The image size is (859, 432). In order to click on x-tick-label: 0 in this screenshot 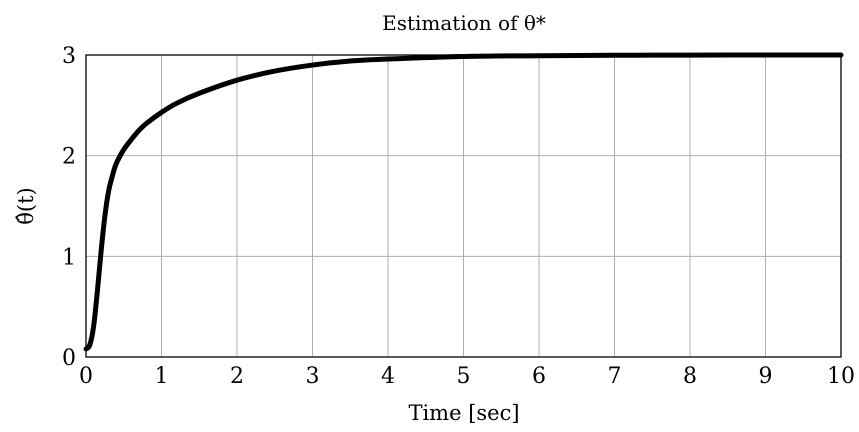, I will do `click(86, 376)`.